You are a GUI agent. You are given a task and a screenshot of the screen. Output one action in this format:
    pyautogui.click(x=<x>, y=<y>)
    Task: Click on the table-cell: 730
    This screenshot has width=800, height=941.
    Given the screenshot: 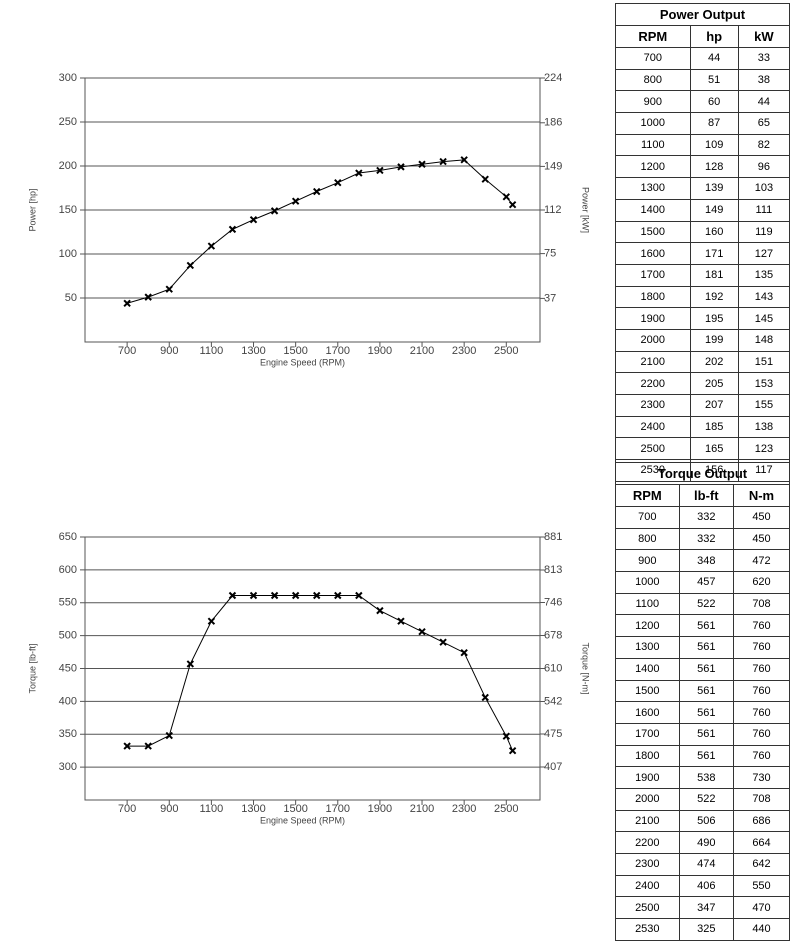 What is the action you would take?
    pyautogui.click(x=761, y=777)
    